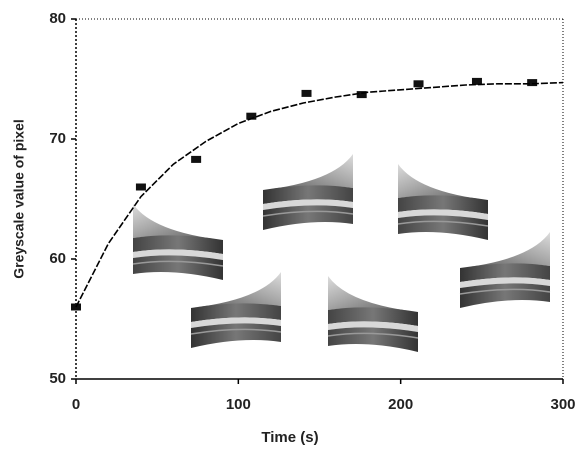 The width and height of the screenshot is (579, 455). Describe the element at coordinates (400, 404) in the screenshot. I see `x-tick-label: 200` at that location.